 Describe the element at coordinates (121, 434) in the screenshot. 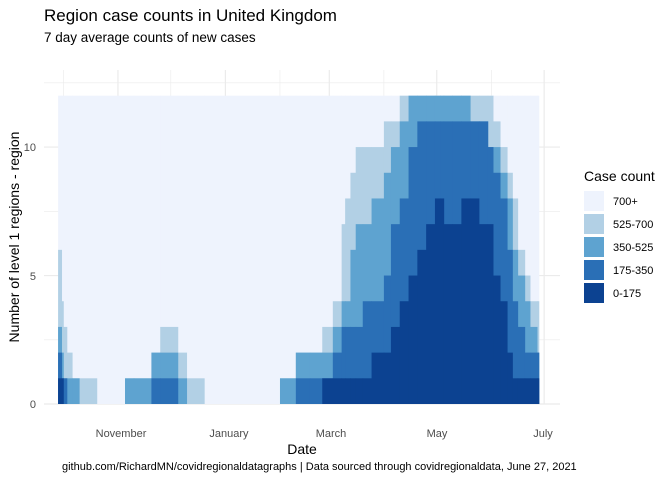

I see `x-tick-label: November` at that location.